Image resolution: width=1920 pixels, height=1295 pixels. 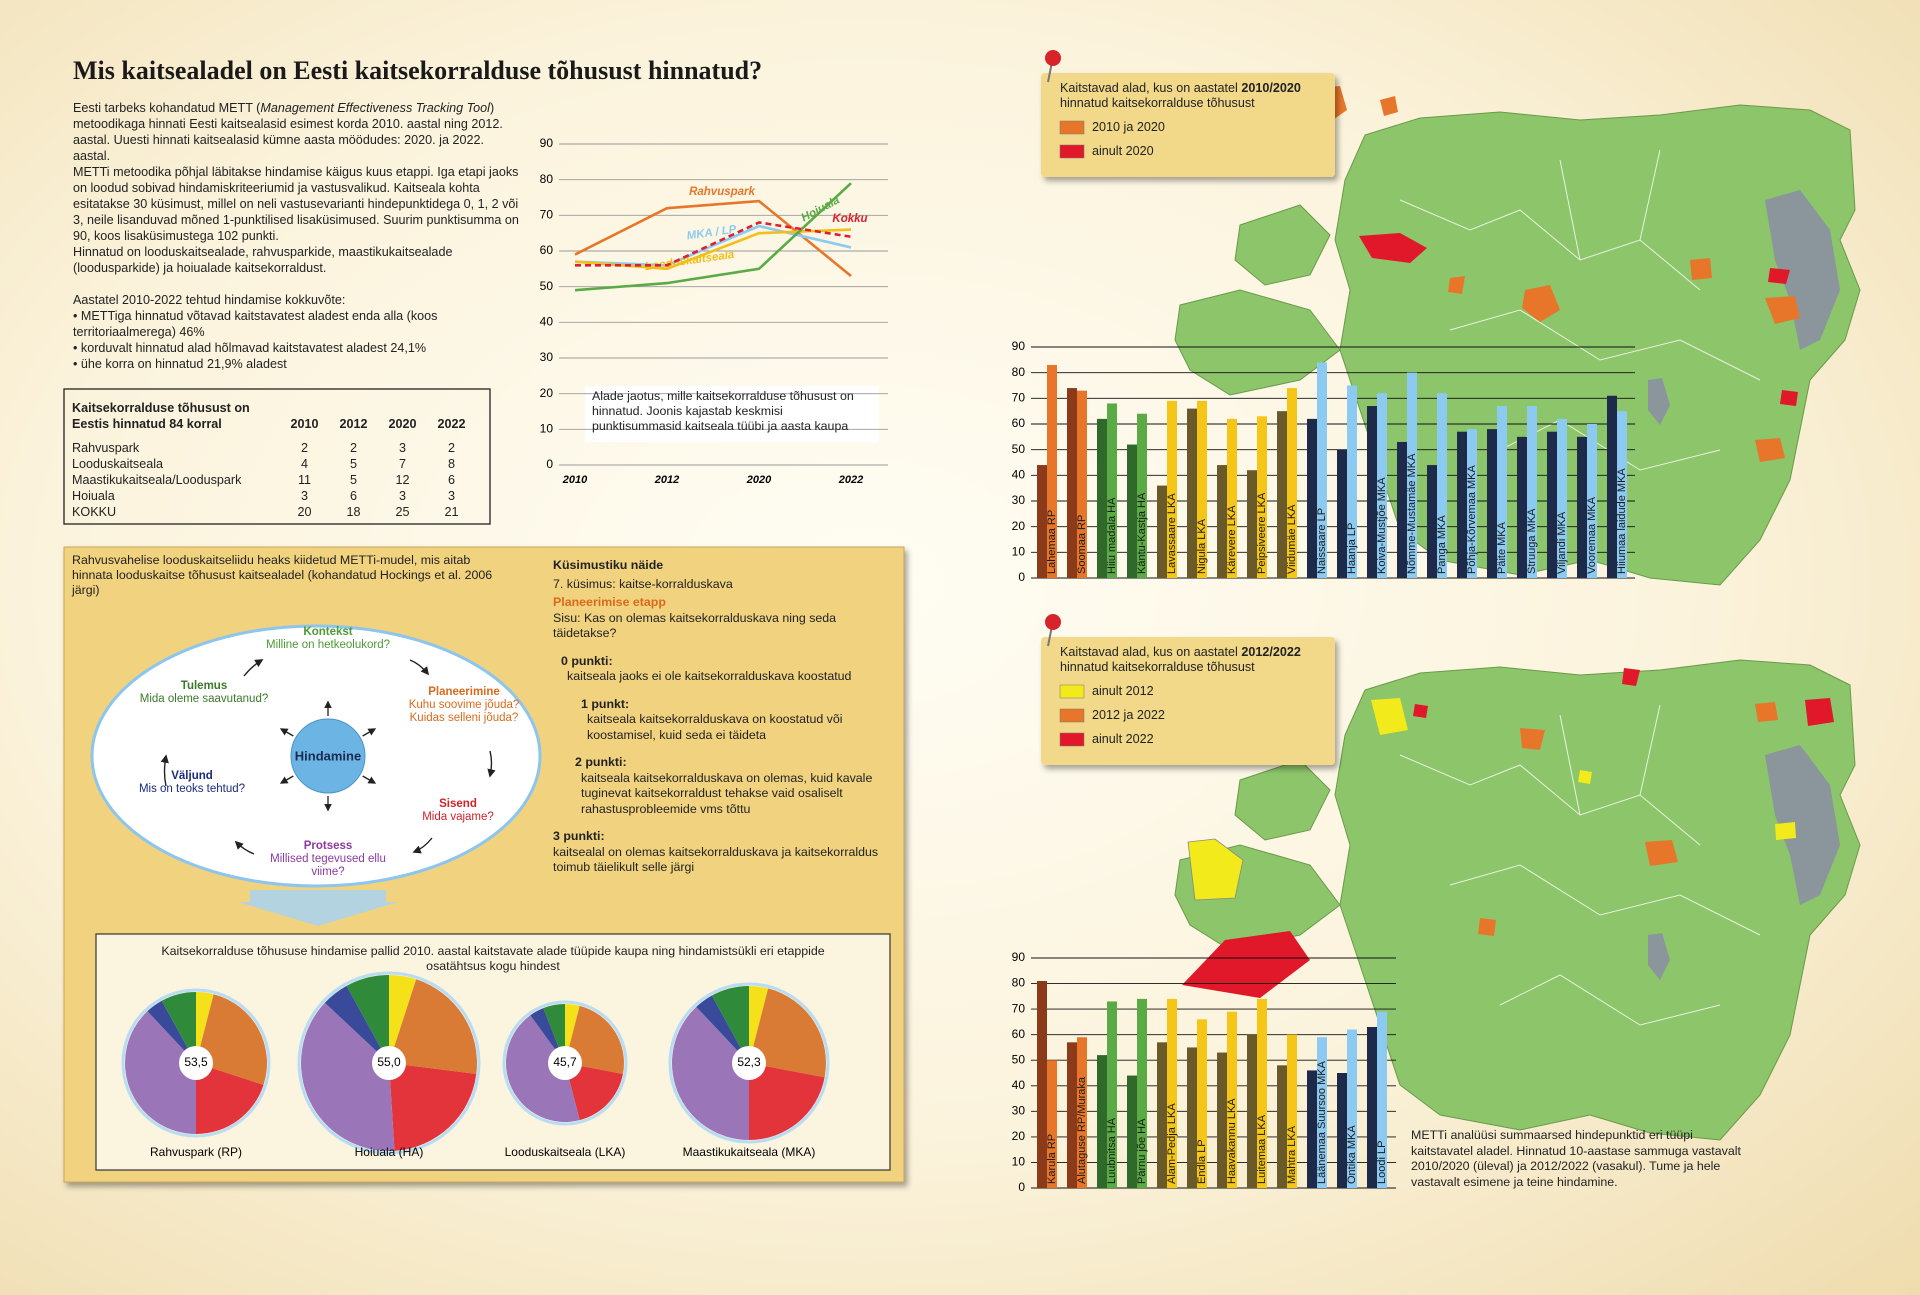 I want to click on cycle-center, so click(x=328, y=756).